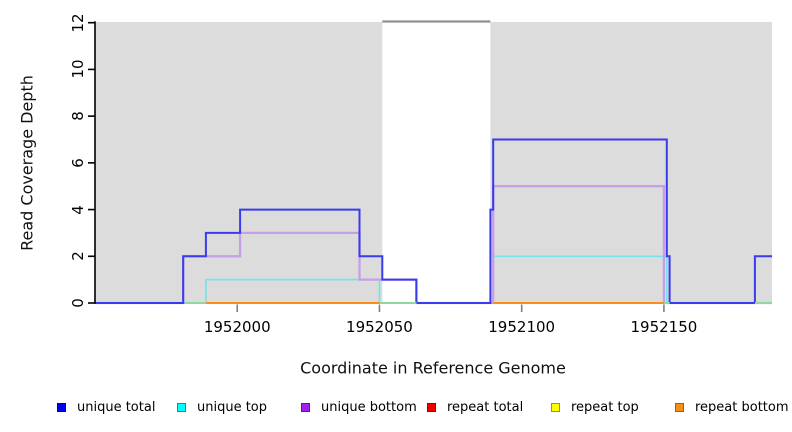  I want to click on legend-item-unique-top: unique top, so click(222, 407).